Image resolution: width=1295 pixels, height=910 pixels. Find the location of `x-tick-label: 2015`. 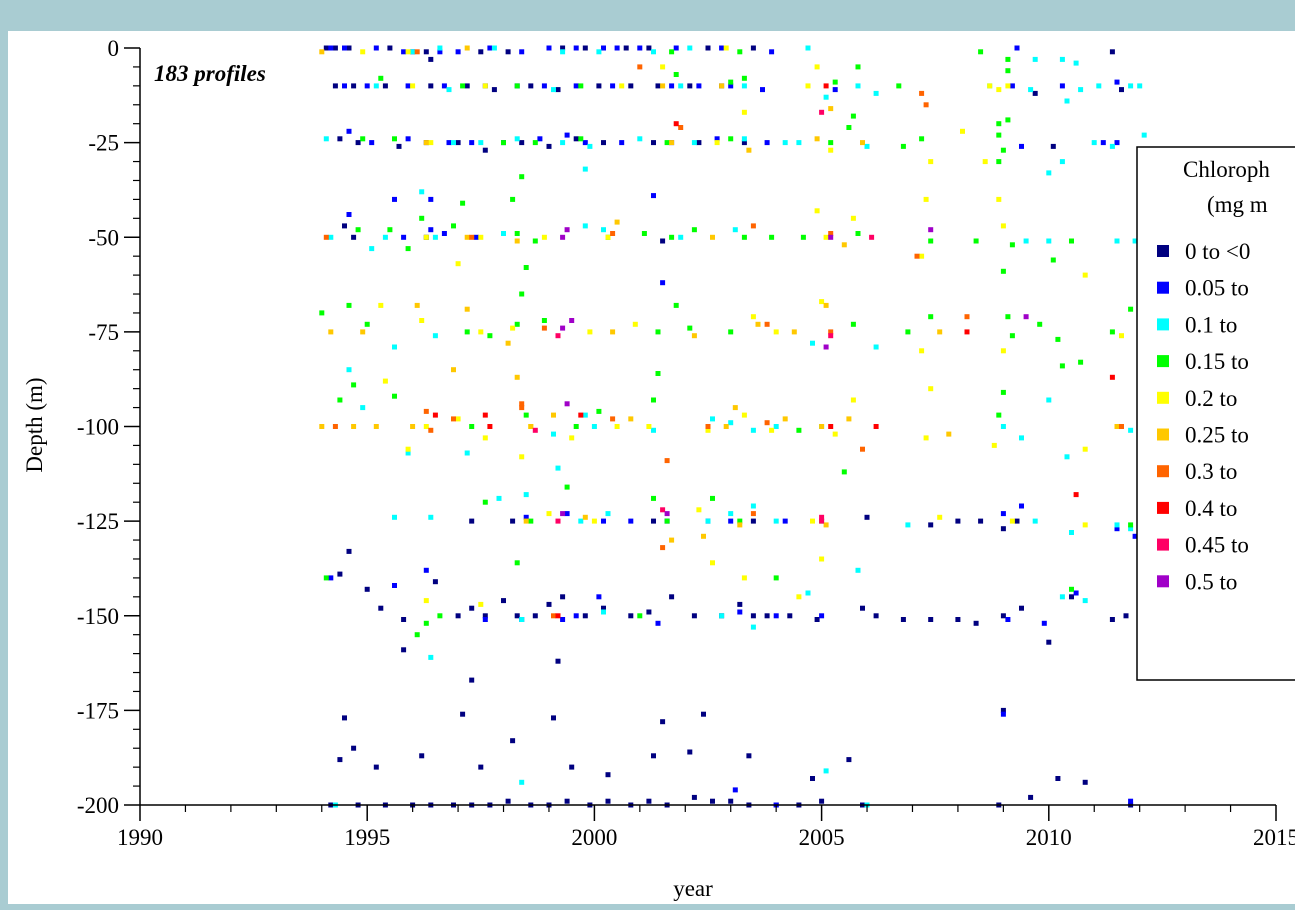

x-tick-label: 2015 is located at coordinates (1274, 837).